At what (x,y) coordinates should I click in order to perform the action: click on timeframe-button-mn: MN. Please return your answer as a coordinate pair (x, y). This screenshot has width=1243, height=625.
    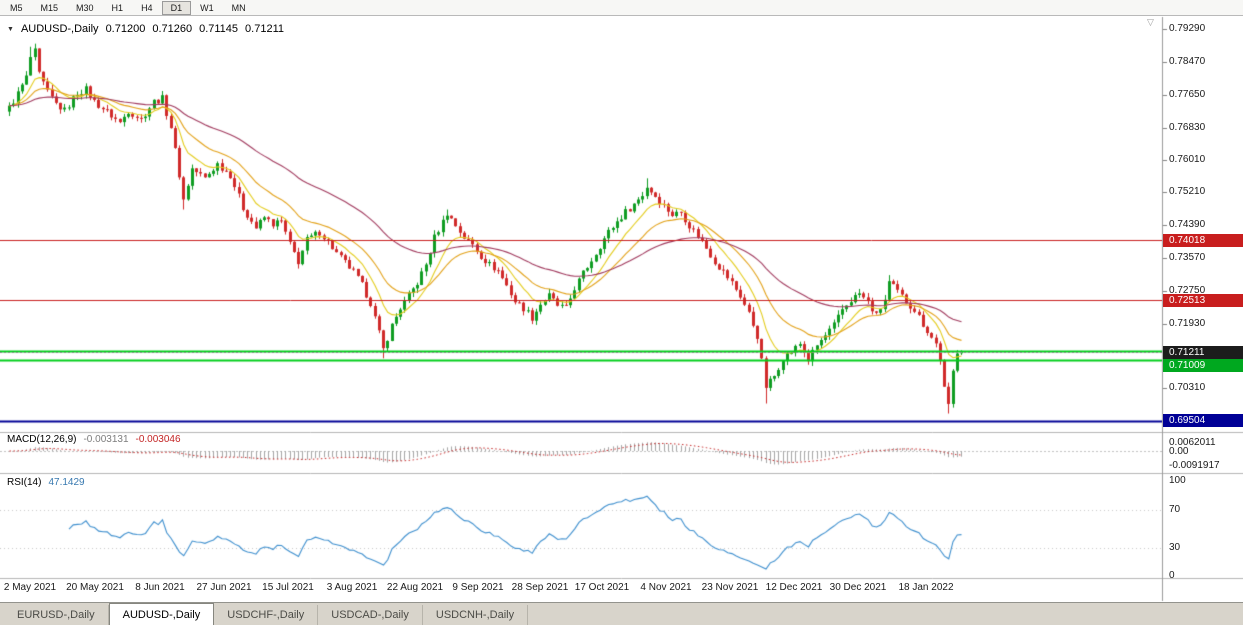
    Looking at the image, I should click on (238, 7).